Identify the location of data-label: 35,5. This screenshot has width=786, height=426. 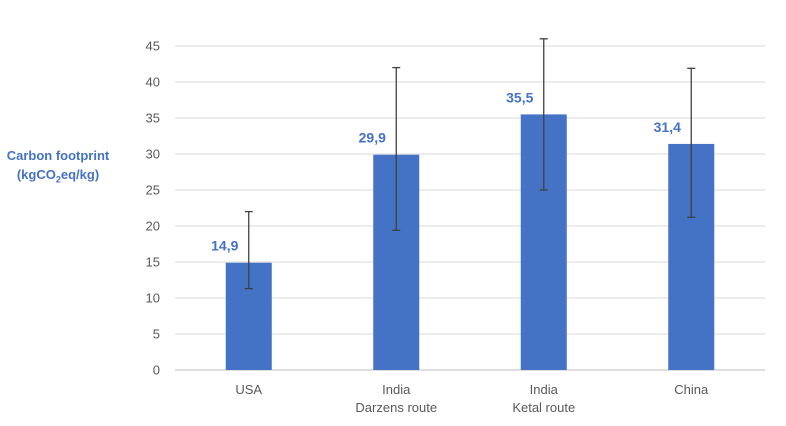
(519, 97).